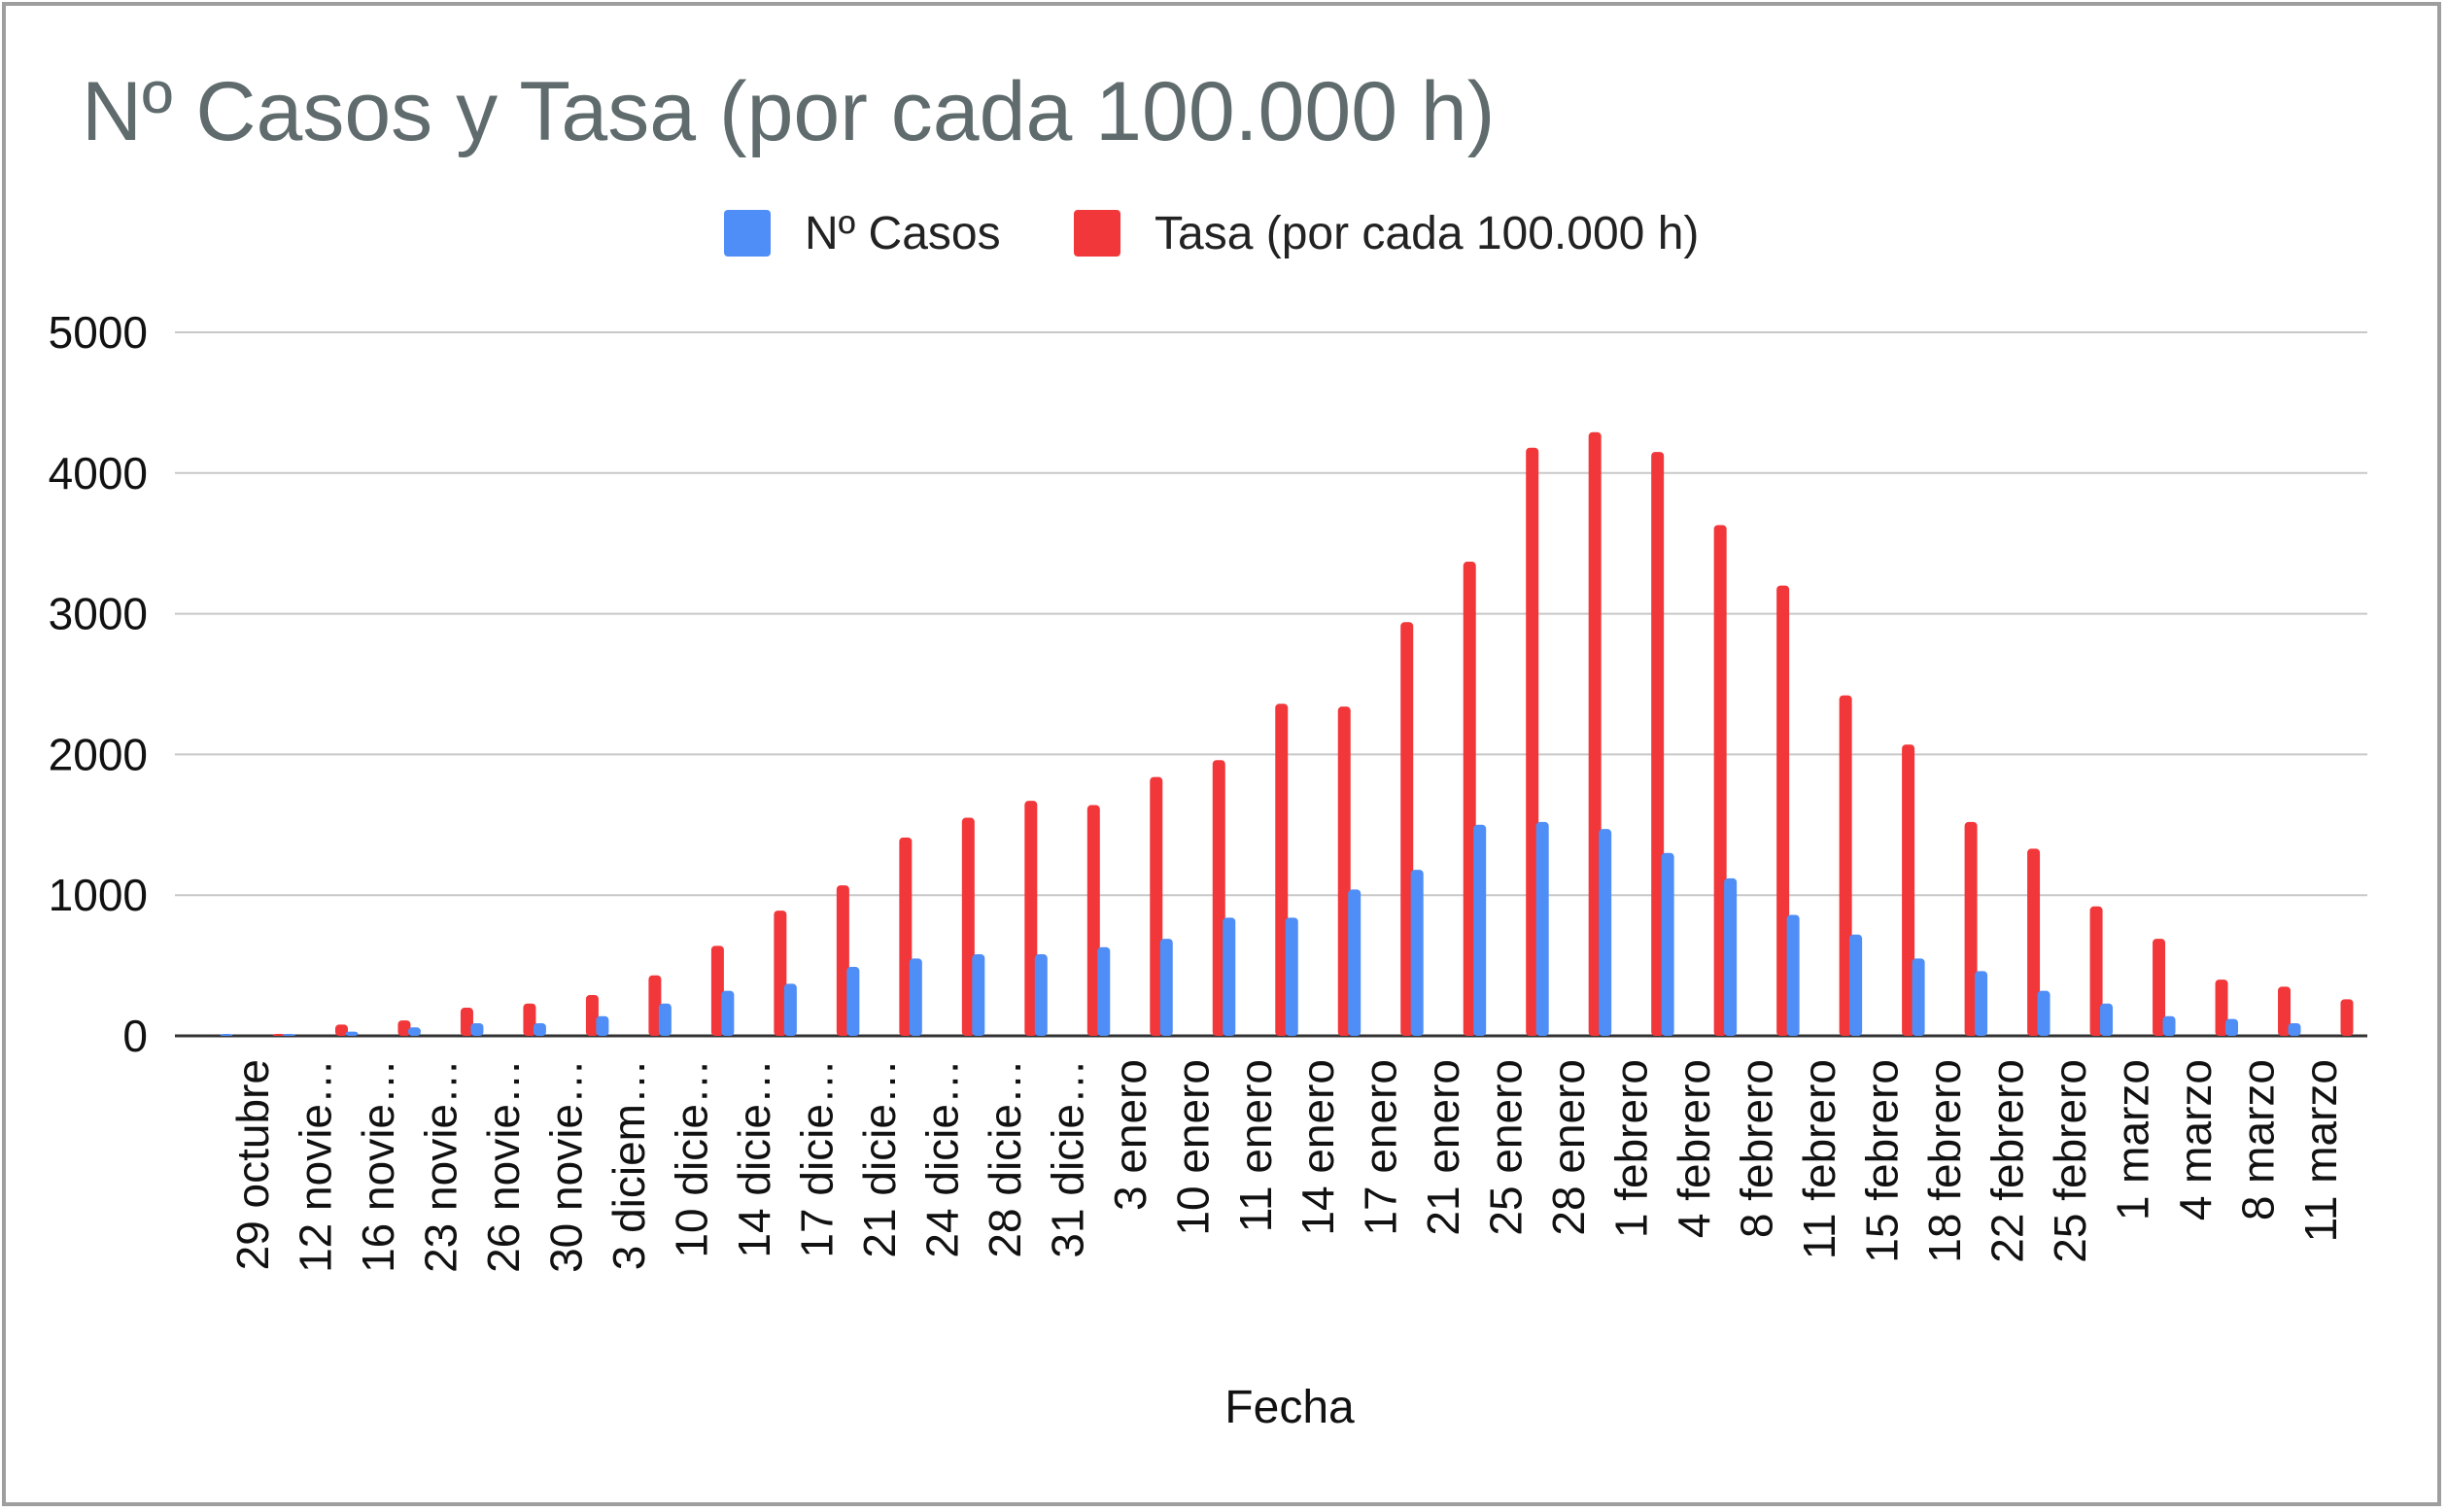 This screenshot has height=1512, width=2447. Describe the element at coordinates (98, 473) in the screenshot. I see `y-tick-label: 4000` at that location.